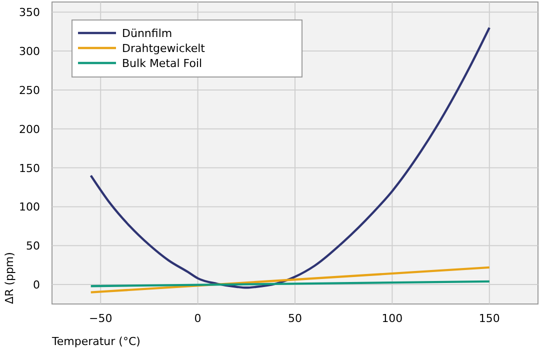 The image size is (540, 350). What do you see at coordinates (147, 33) in the screenshot?
I see `legend-label: Dünnfilm` at bounding box center [147, 33].